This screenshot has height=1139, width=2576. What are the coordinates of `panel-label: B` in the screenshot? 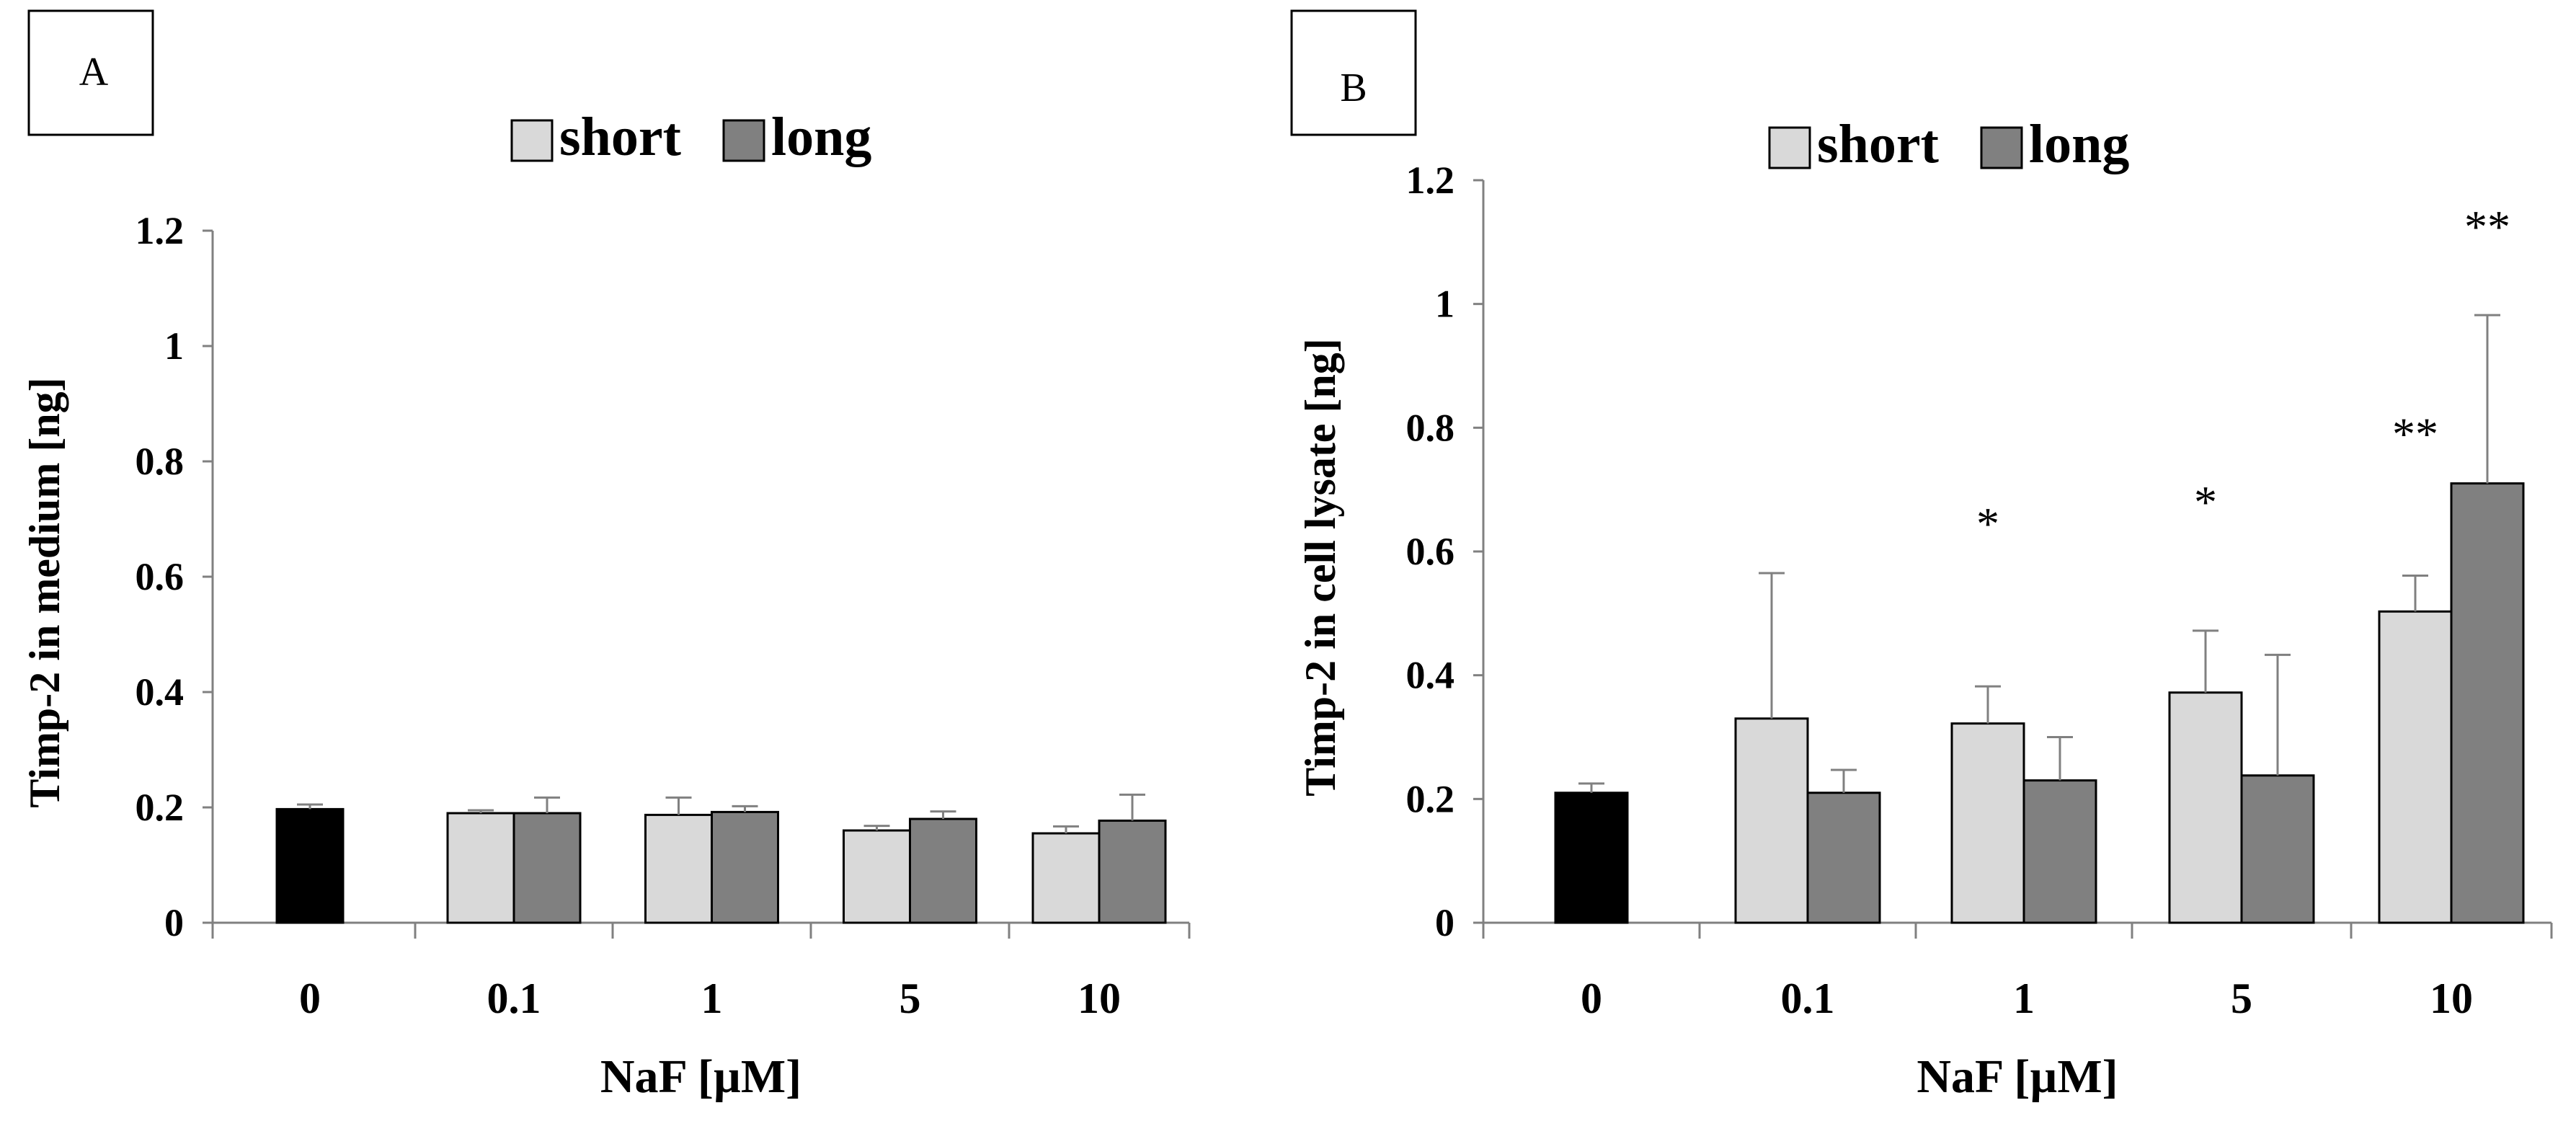 It's located at (1353, 88).